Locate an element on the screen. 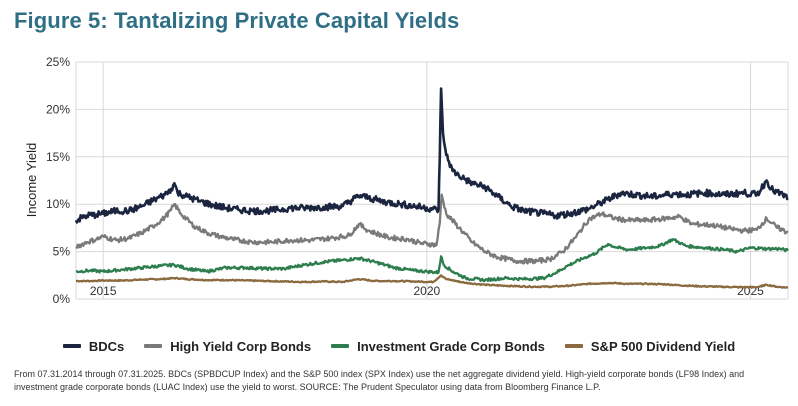 The height and width of the screenshot is (406, 798). legend-swatch-bdcs is located at coordinates (71, 346).